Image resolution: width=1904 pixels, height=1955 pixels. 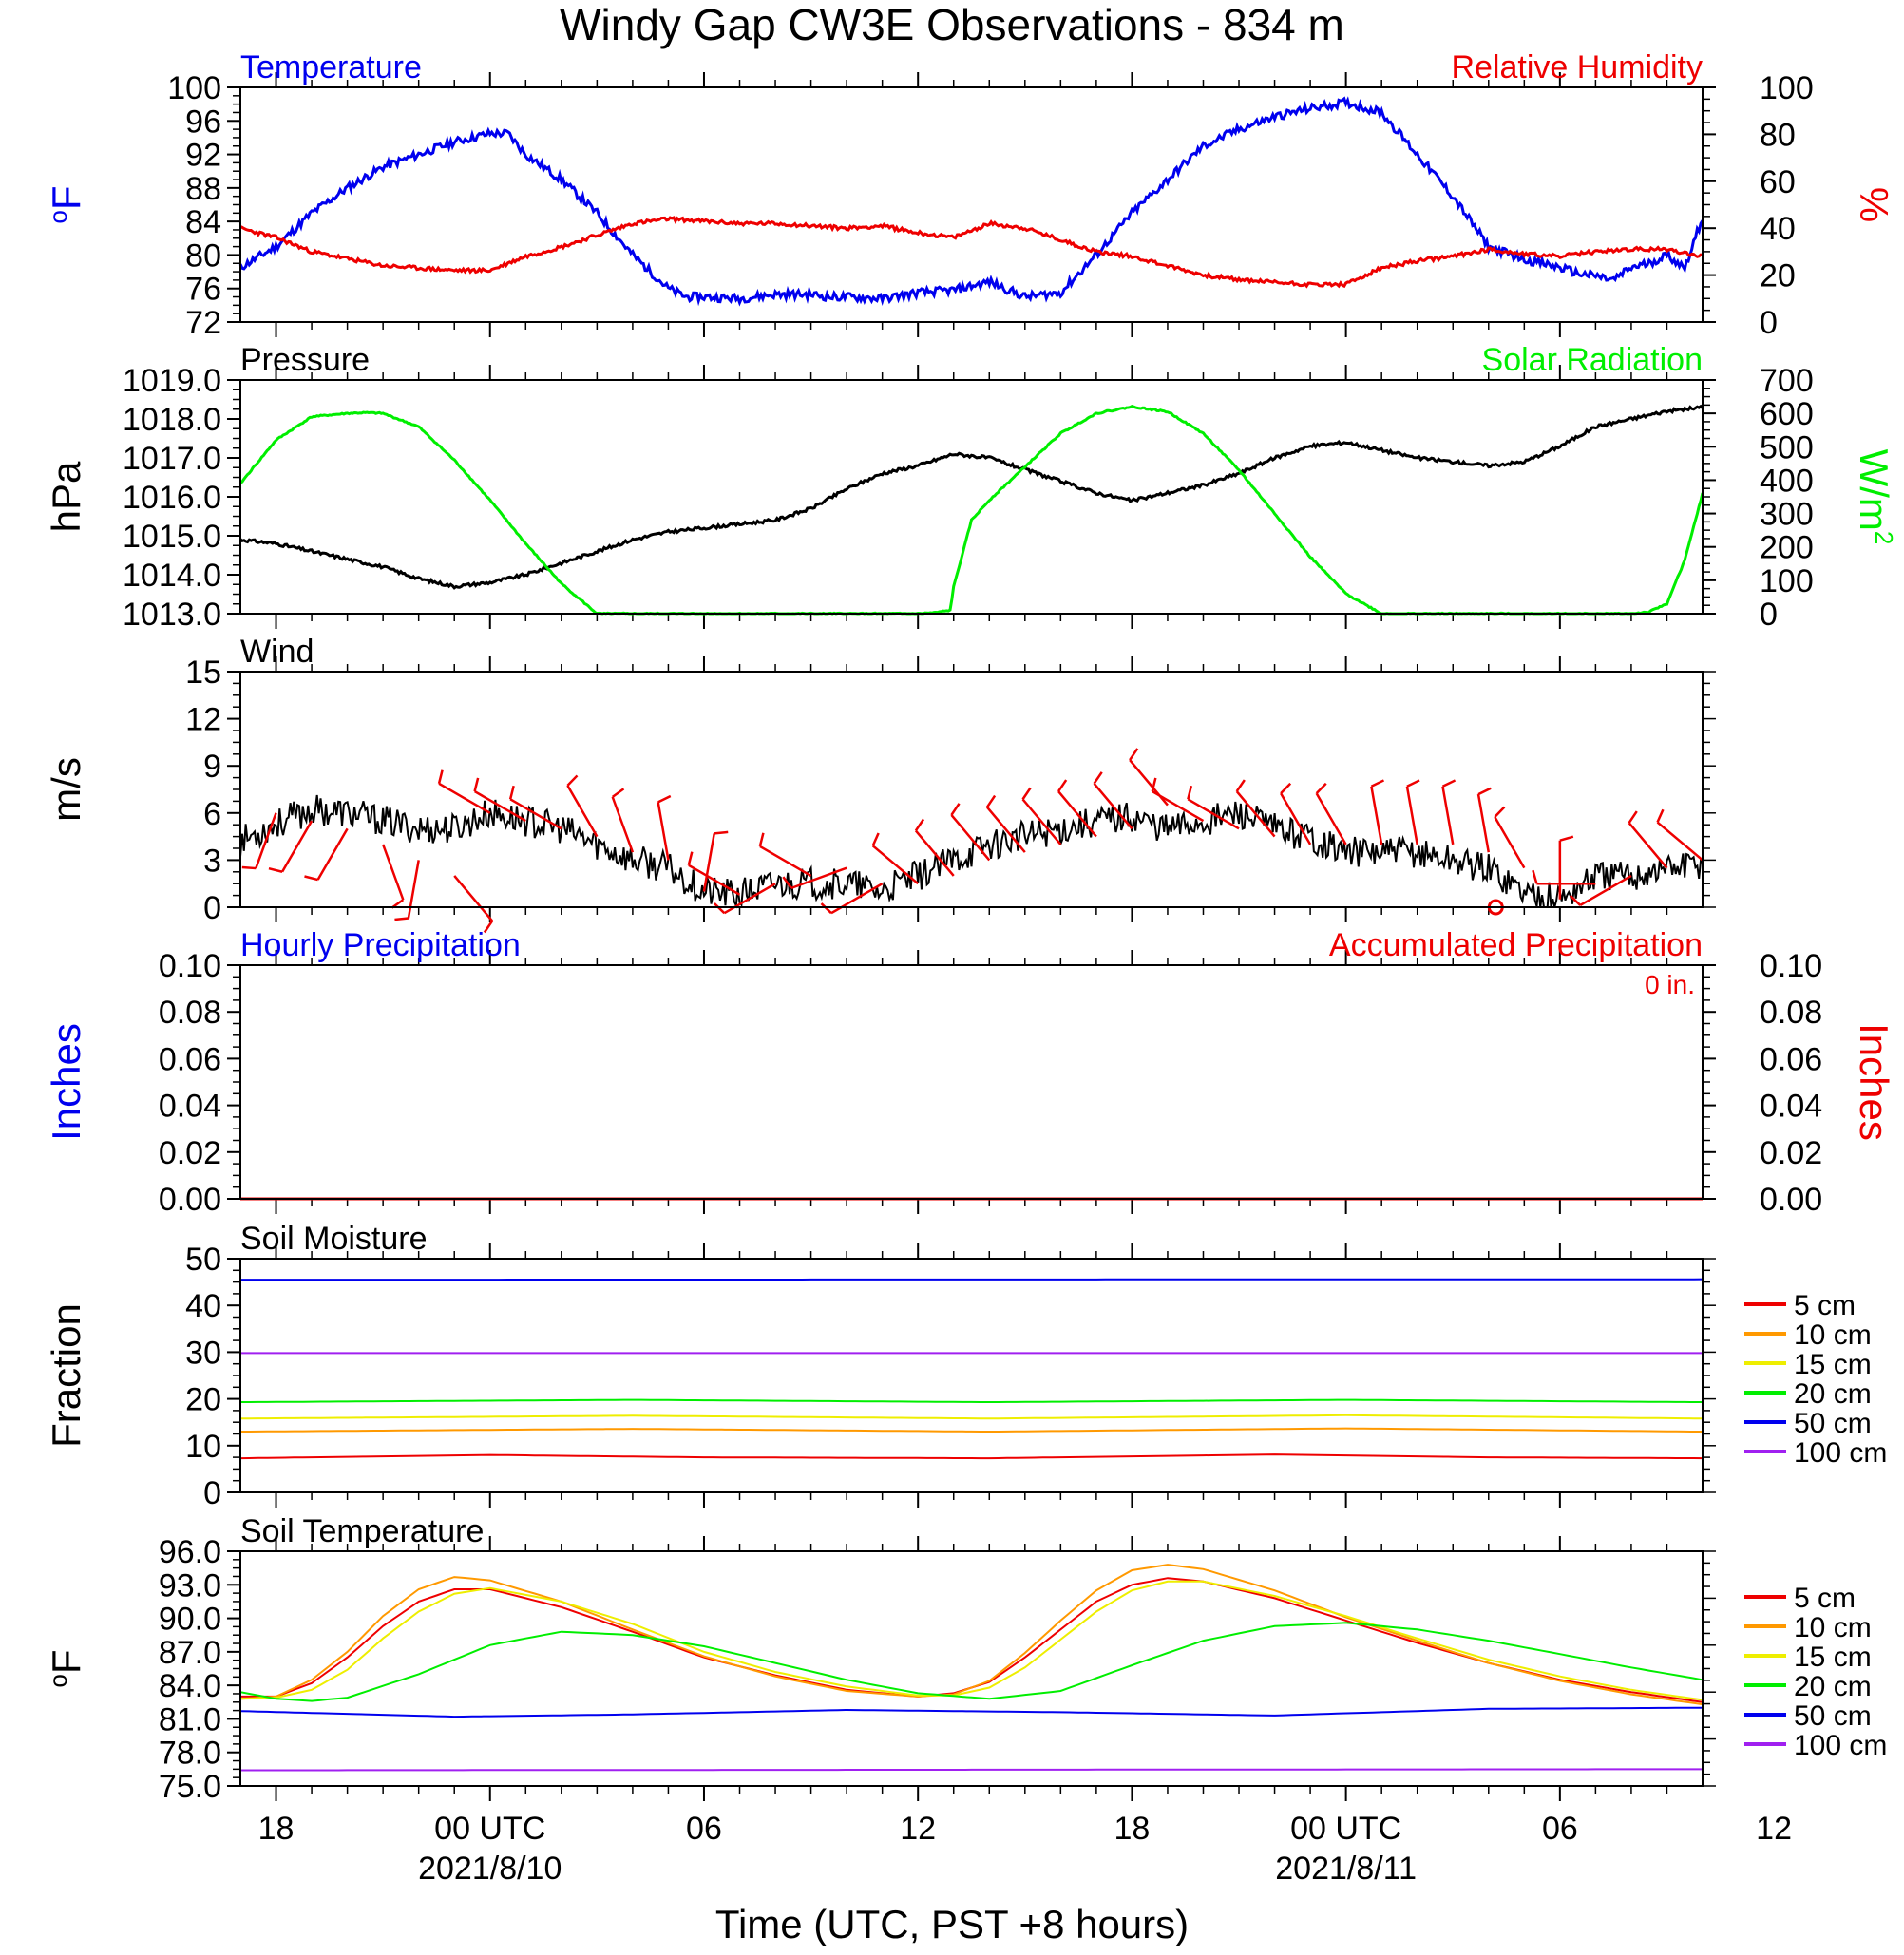 I want to click on right-tick-label: 500, so click(x=1787, y=447).